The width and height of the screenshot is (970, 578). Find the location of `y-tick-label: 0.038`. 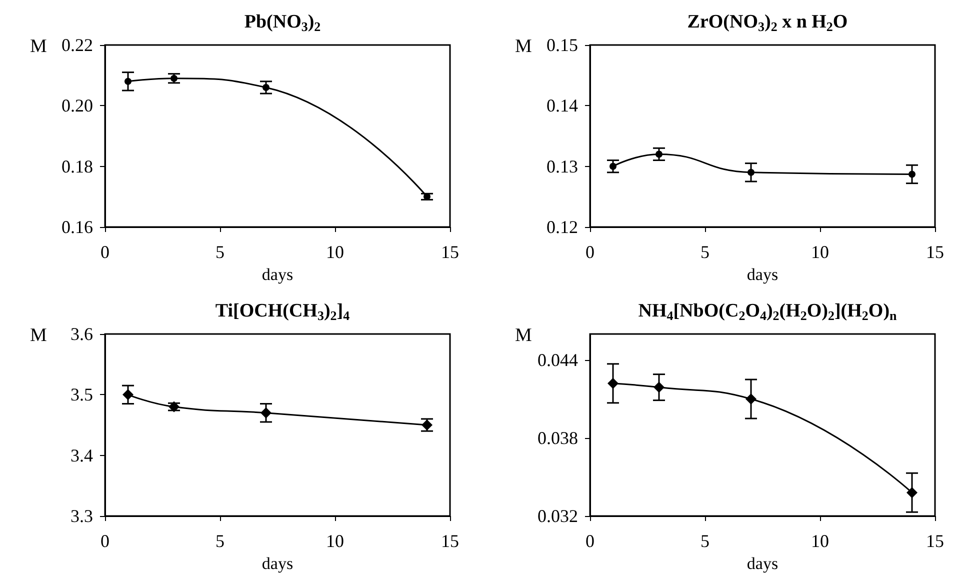

y-tick-label: 0.038 is located at coordinates (558, 438).